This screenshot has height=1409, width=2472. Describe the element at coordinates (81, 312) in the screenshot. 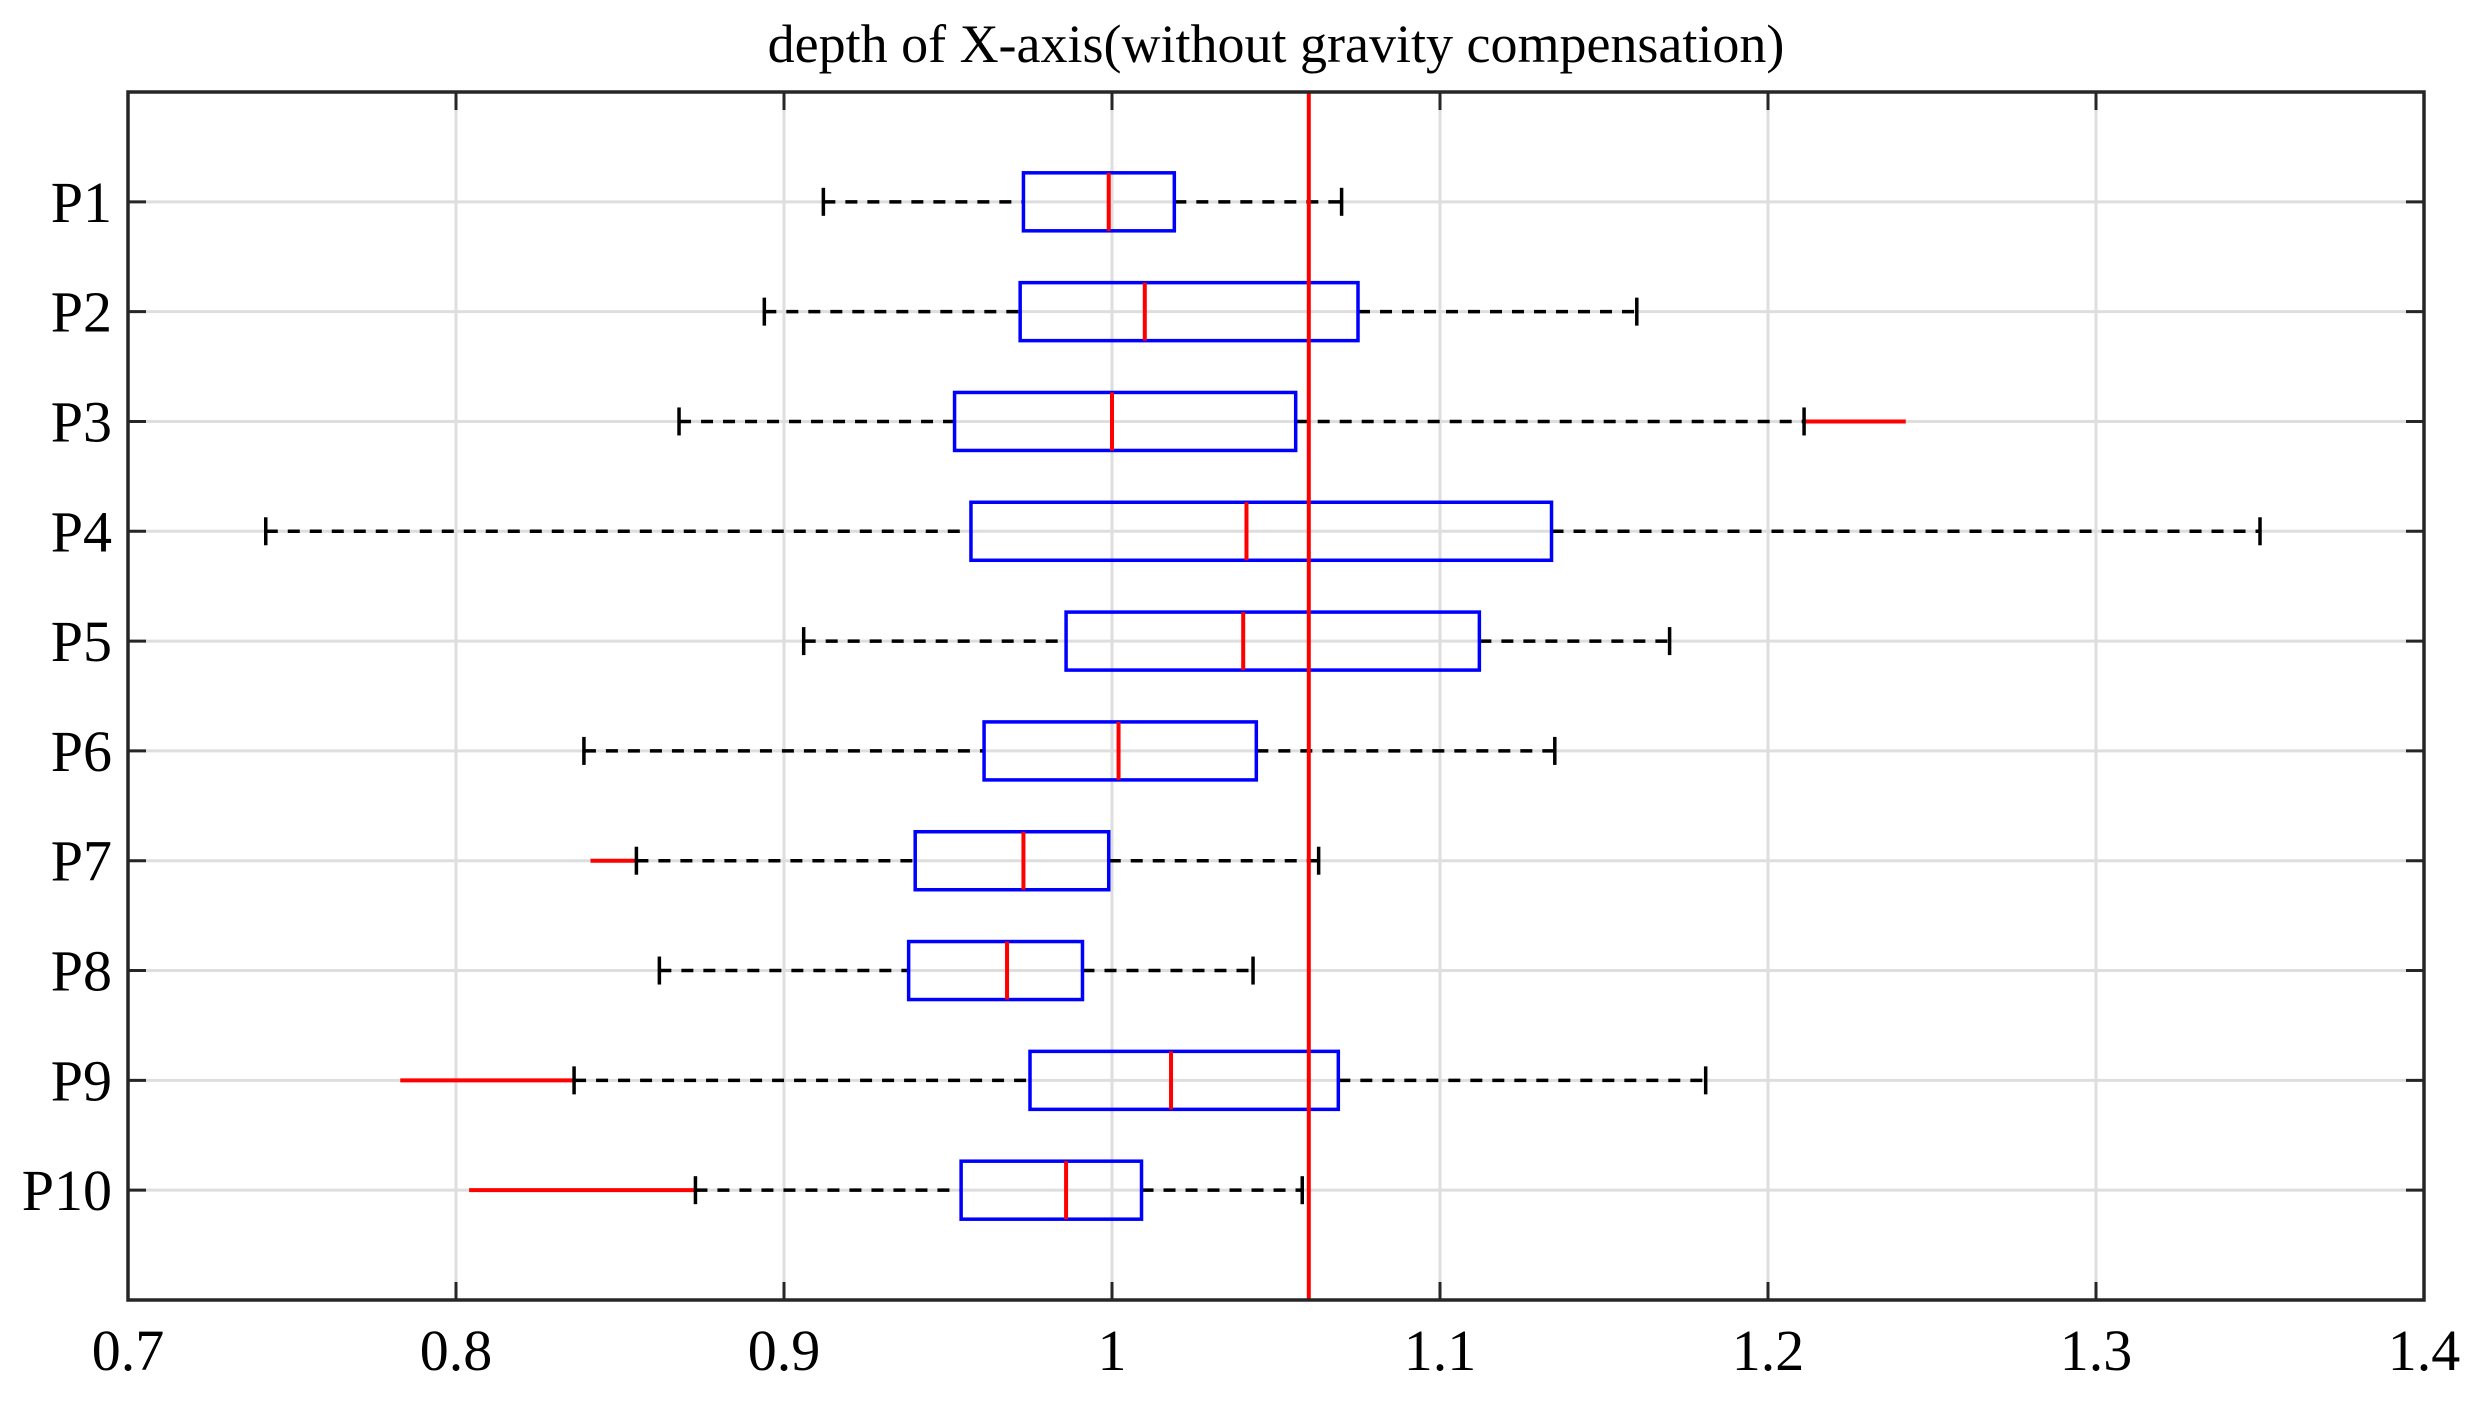

I see `y-tick-label: P2` at that location.